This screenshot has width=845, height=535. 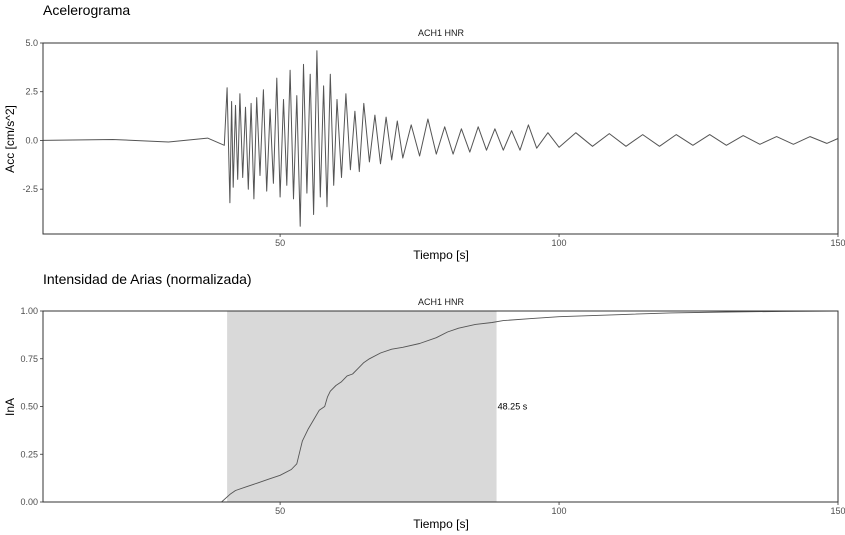 I want to click on shaded-region, so click(x=362, y=406).